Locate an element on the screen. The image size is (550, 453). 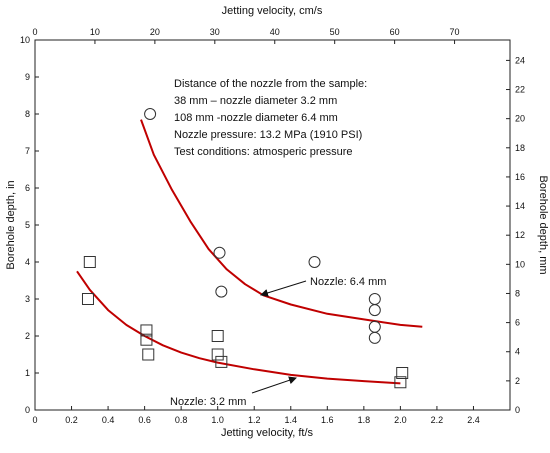
callout-label: Nozzle: 3.2 mm is located at coordinates (208, 402).